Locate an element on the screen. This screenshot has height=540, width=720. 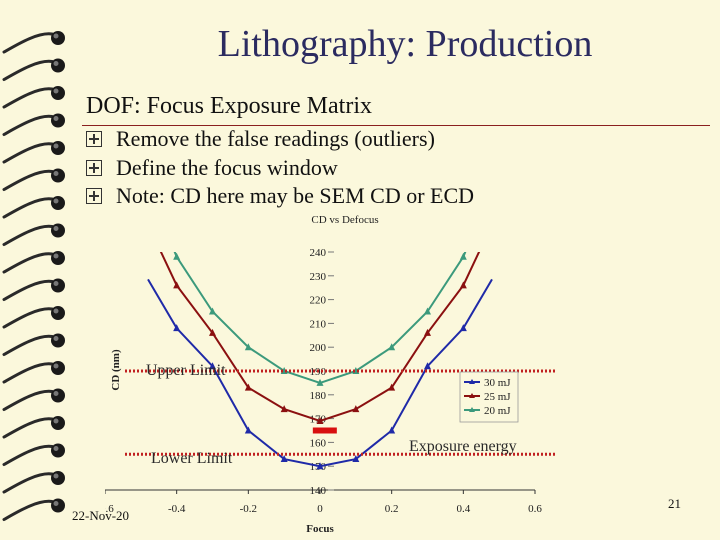
bullet-text: Remove the false readings (outliers) is located at coordinates (275, 138).